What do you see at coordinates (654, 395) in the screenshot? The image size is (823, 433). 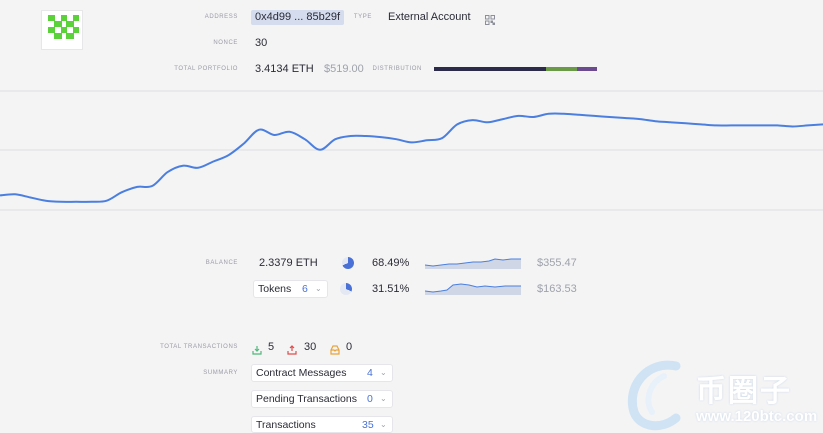 I see `watermark-logo-icon` at bounding box center [654, 395].